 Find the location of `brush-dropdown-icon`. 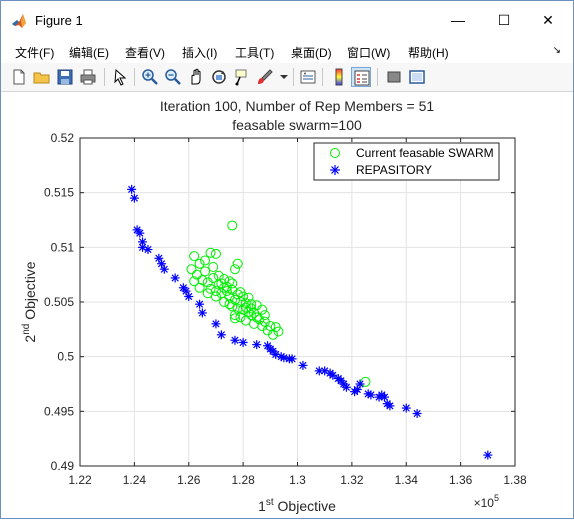

brush-dropdown-icon is located at coordinates (287, 77).